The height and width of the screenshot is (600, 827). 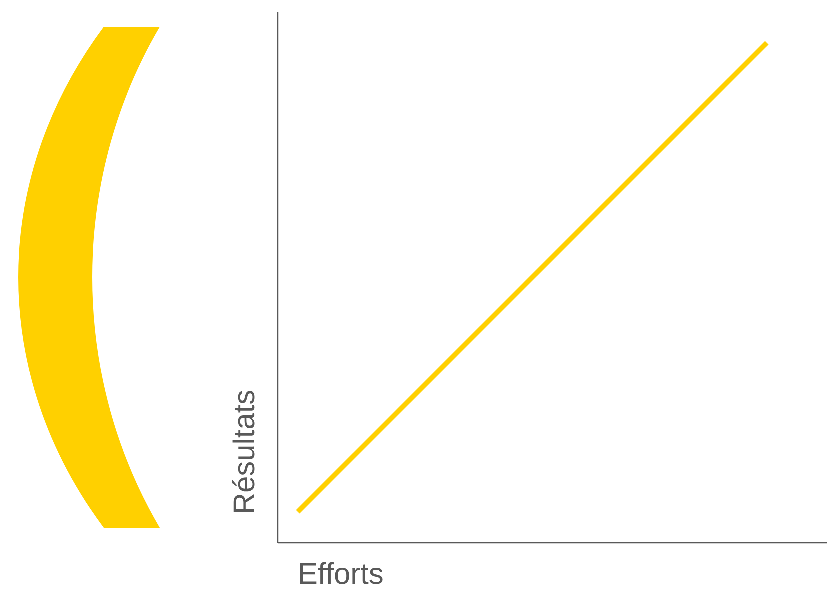 I want to click on y-axis-title: Résultats, so click(x=243, y=451).